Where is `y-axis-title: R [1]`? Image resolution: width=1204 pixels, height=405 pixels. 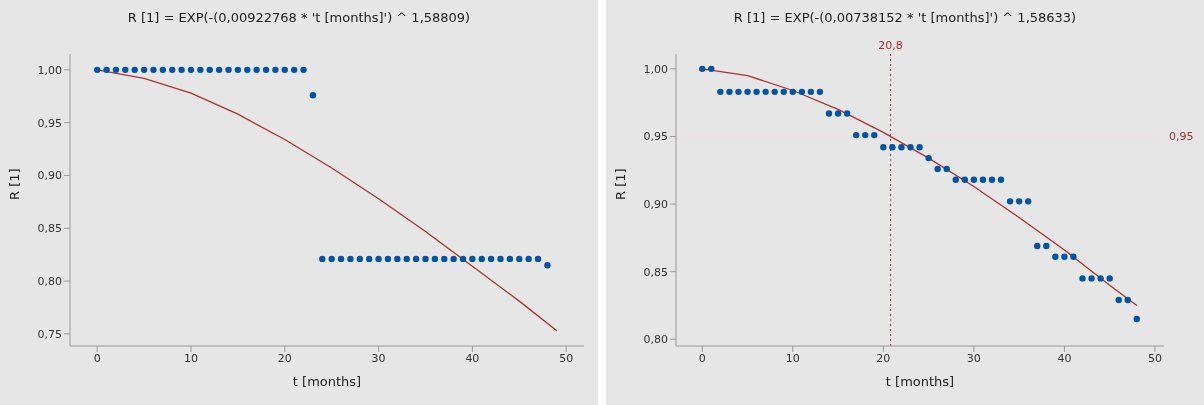 y-axis-title: R [1] is located at coordinates (14, 184).